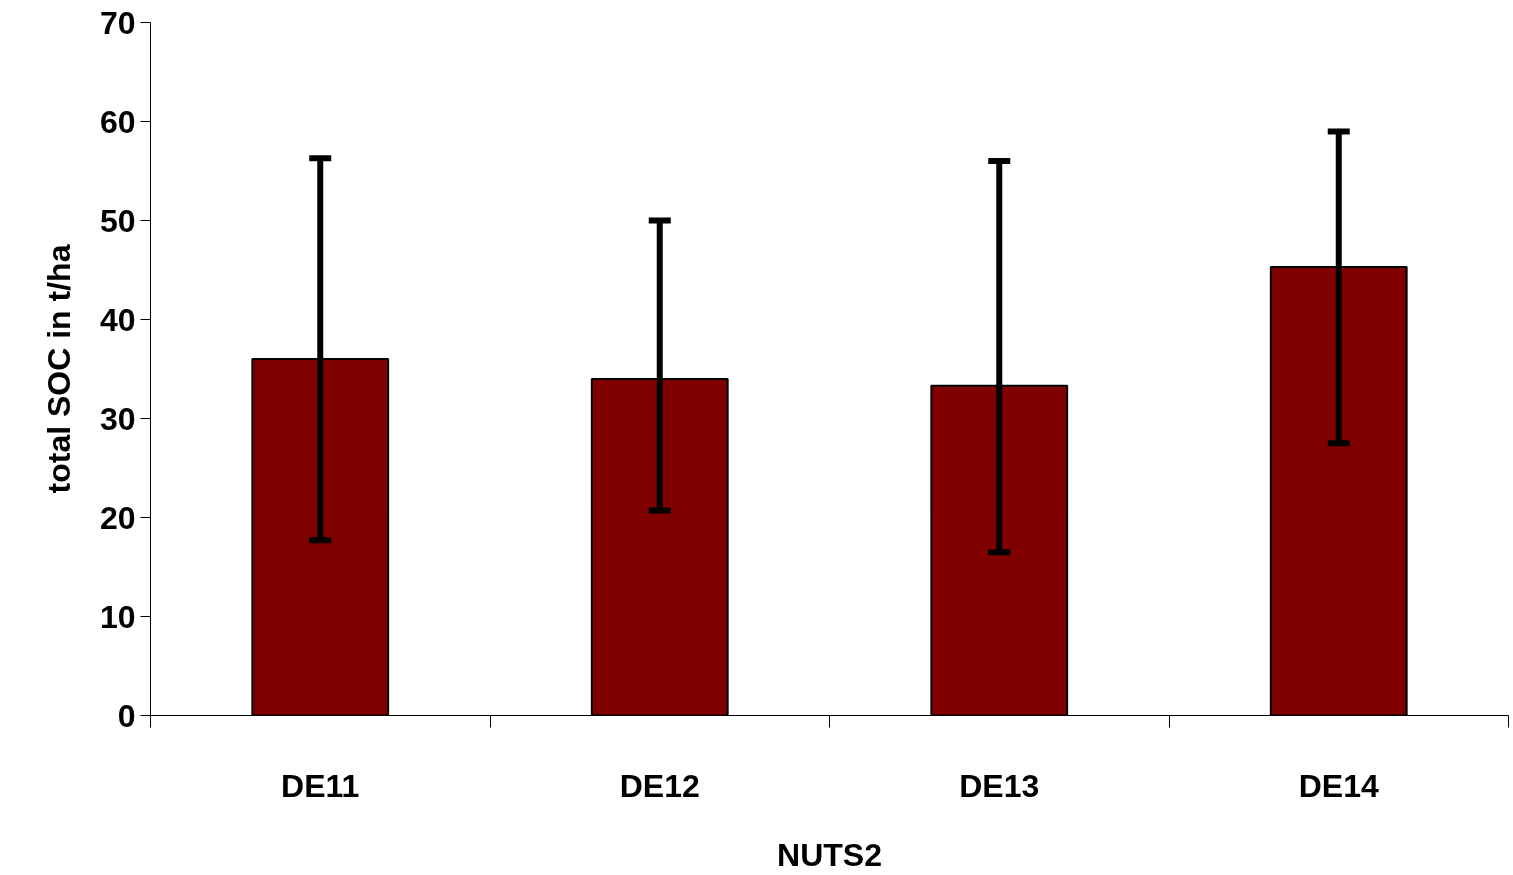 The width and height of the screenshot is (1513, 875). Describe the element at coordinates (320, 785) in the screenshot. I see `x-tick-label: DE11` at that location.